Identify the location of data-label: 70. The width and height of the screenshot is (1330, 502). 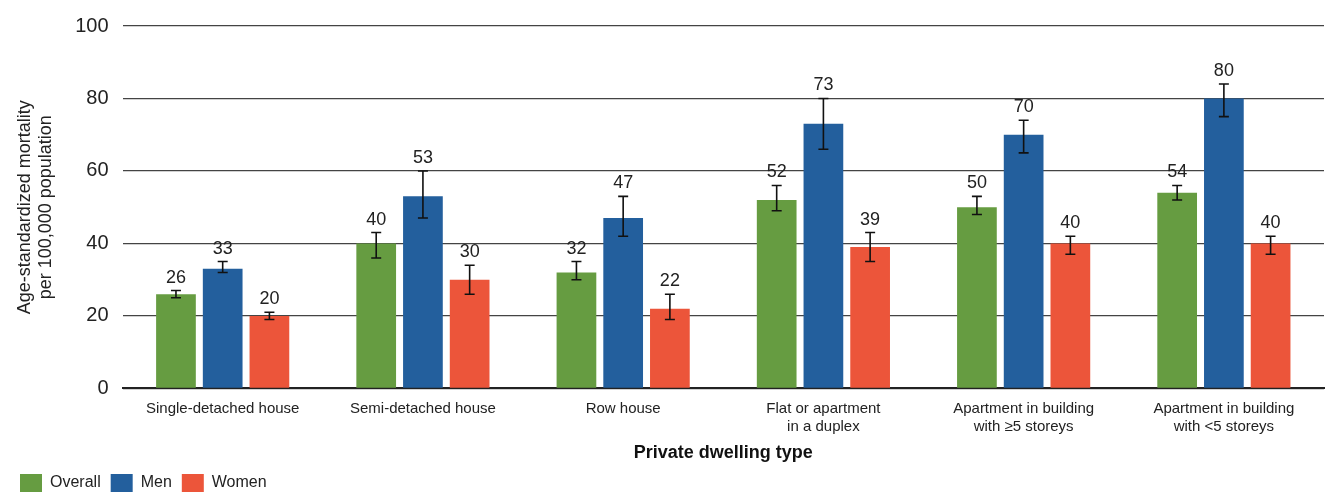
(1023, 106).